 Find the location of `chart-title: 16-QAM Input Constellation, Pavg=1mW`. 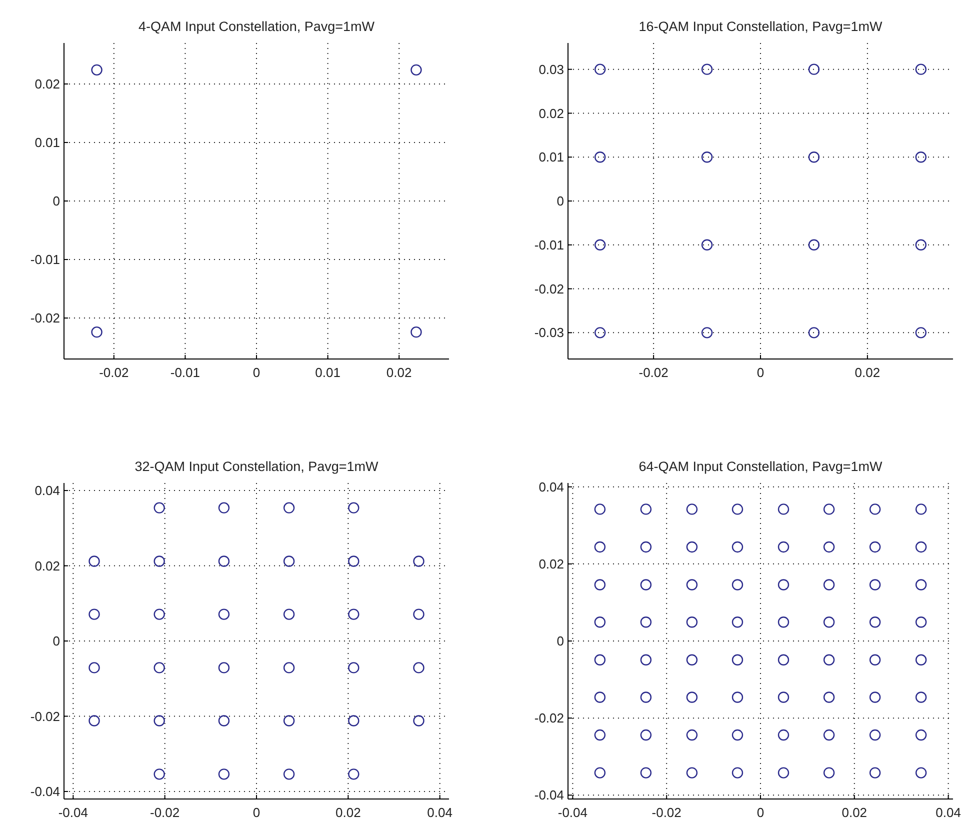

chart-title: 16-QAM Input Constellation, Pavg=1mW is located at coordinates (760, 26).